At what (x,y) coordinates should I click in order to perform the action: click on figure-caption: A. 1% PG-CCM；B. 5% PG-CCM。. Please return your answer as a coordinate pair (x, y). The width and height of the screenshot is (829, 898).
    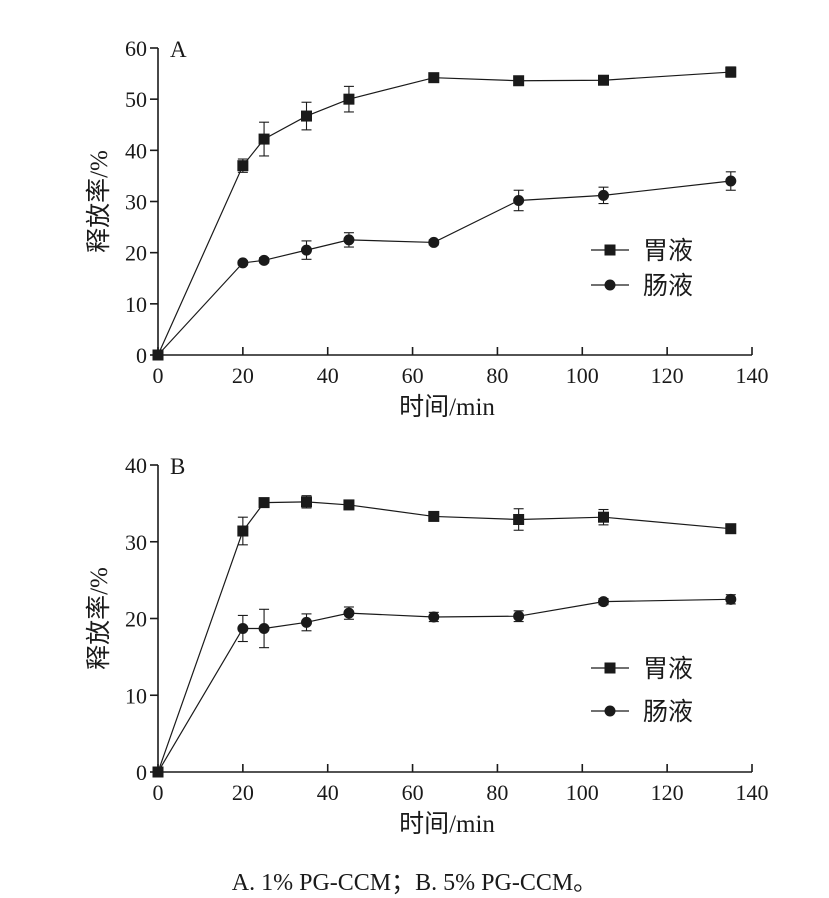
    Looking at the image, I should click on (414, 883).